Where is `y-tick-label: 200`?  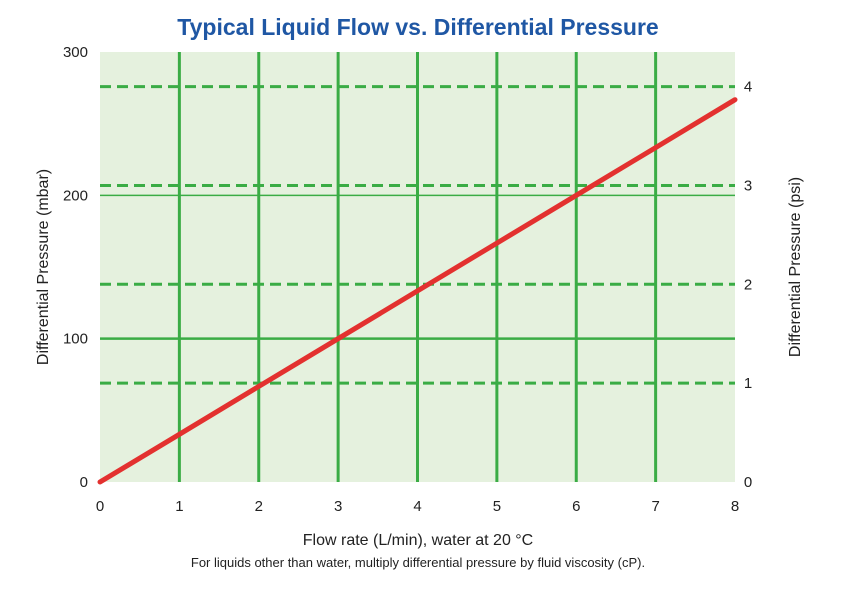
y-tick-label: 200 is located at coordinates (75, 195).